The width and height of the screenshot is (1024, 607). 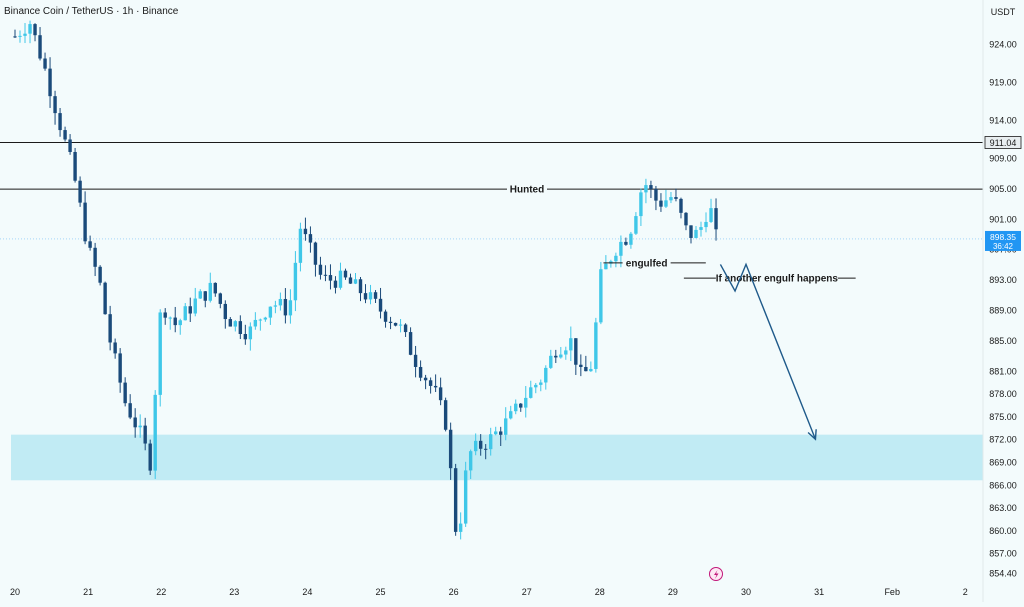 What do you see at coordinates (1003, 417) in the screenshot?
I see `y-tick-label: 875.00` at bounding box center [1003, 417].